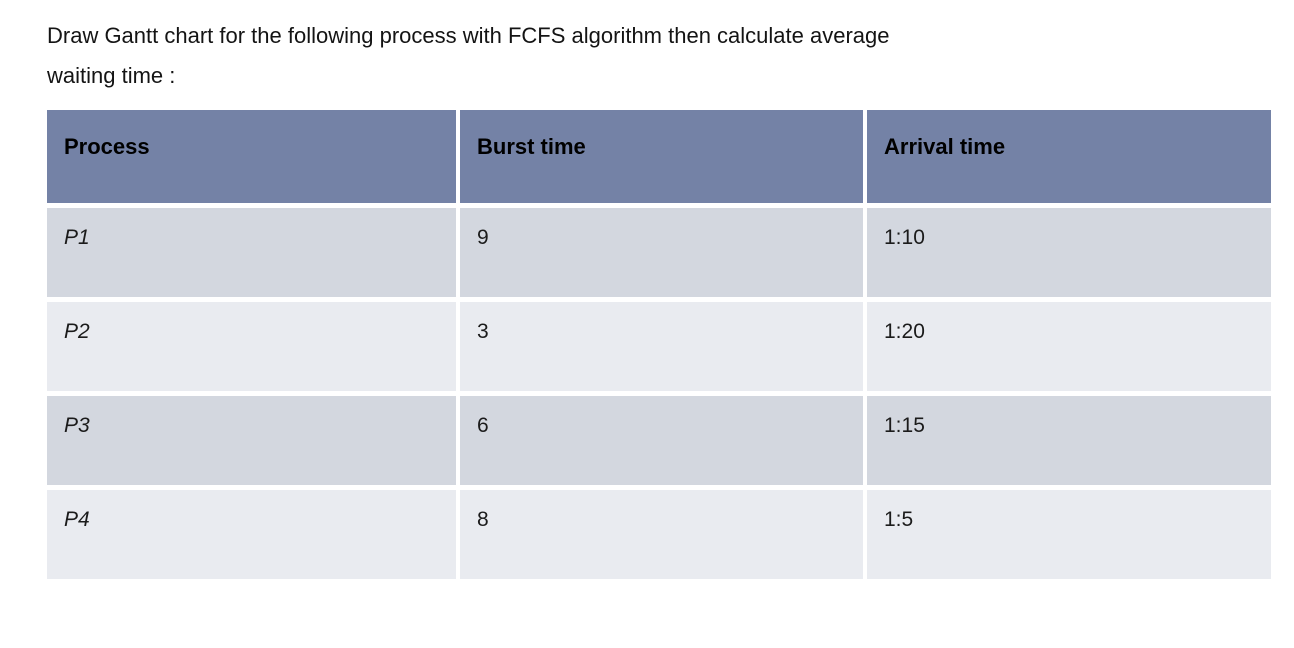 This screenshot has width=1294, height=648. Describe the element at coordinates (251, 252) in the screenshot. I see `cell-process-p1: P1` at that location.